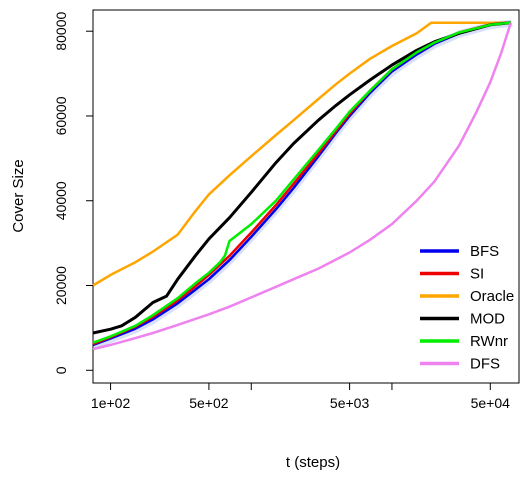  What do you see at coordinates (61, 200) in the screenshot?
I see `y-tick-label: 40000` at bounding box center [61, 200].